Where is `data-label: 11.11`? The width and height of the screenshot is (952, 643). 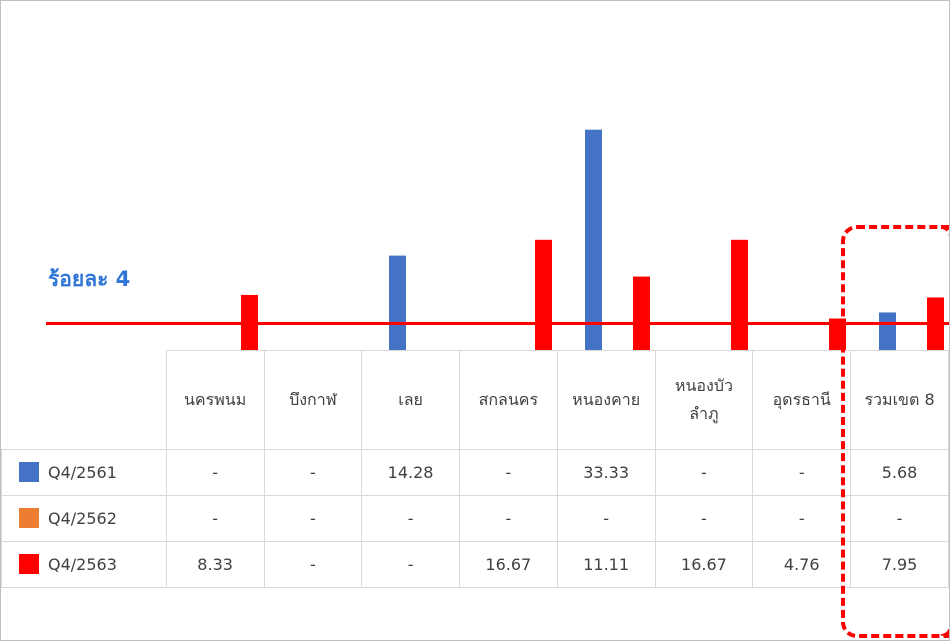
data-label: 11.11 is located at coordinates (606, 564).